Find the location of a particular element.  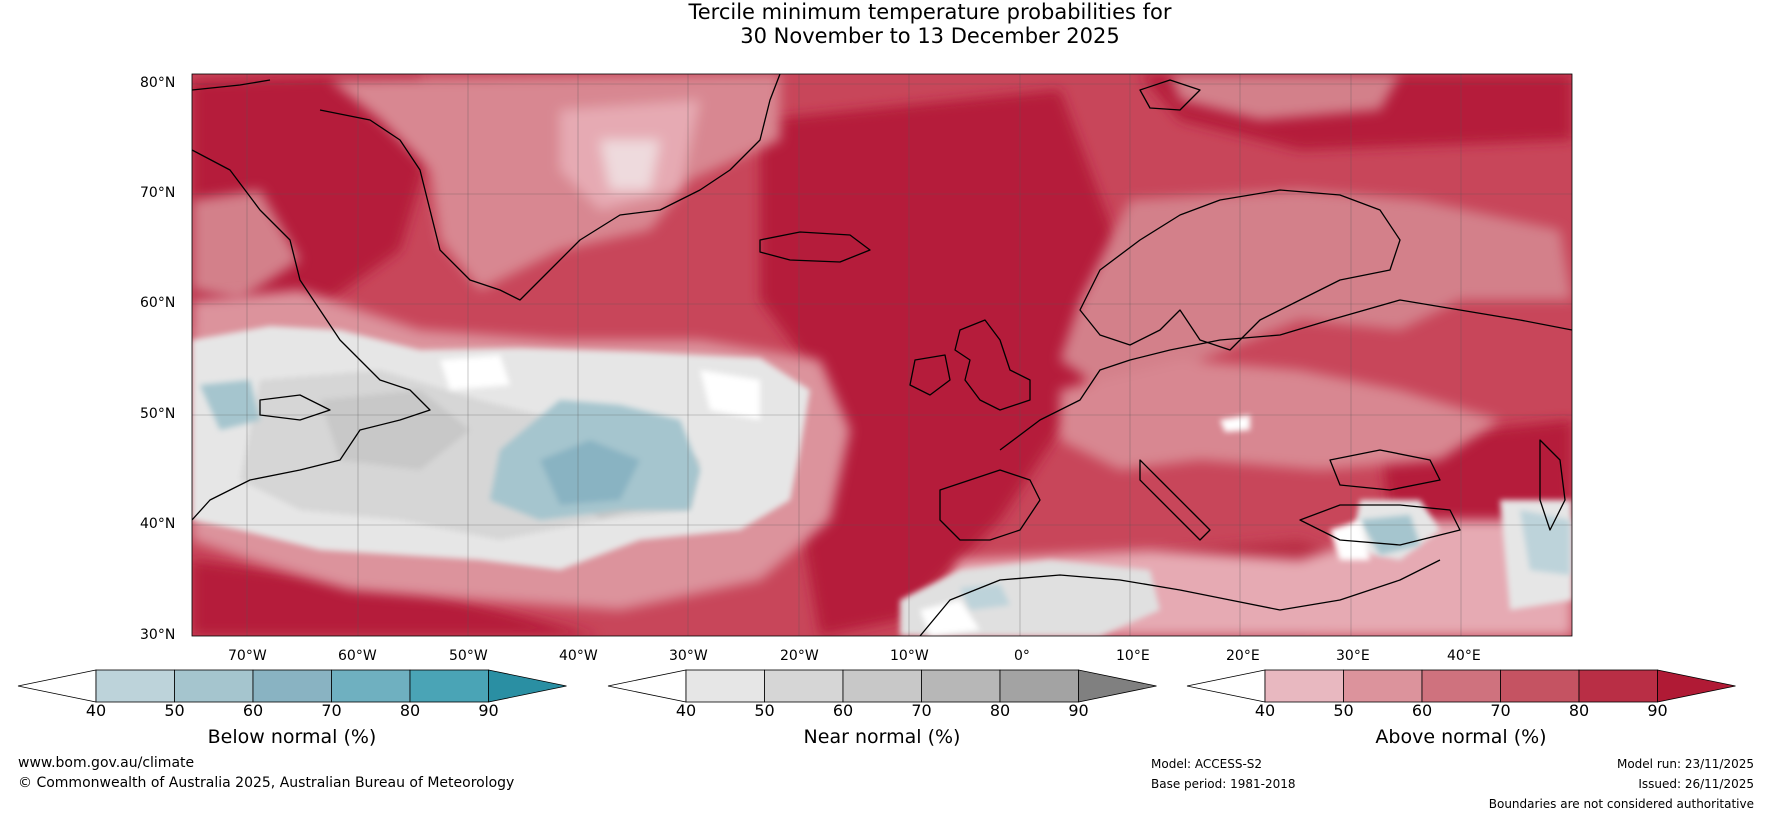

near-normal-tick-50: 50 is located at coordinates (764, 710).